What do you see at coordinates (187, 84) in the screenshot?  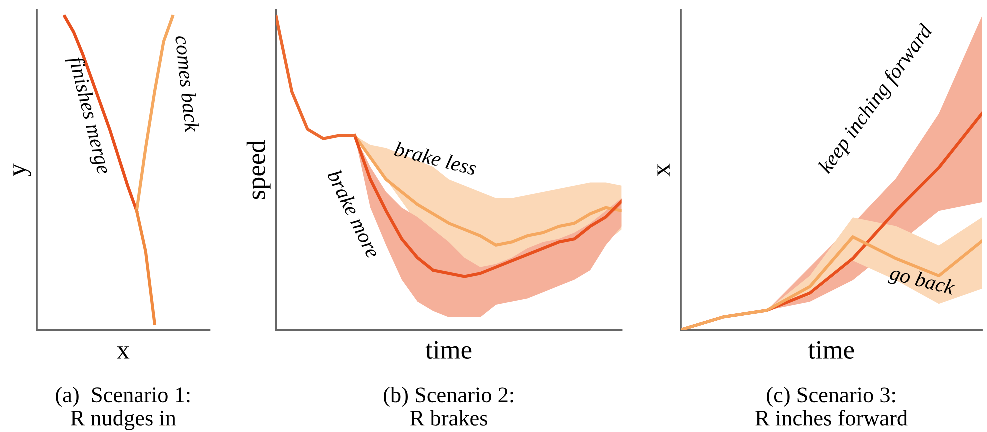 I see `annotation: comes back` at bounding box center [187, 84].